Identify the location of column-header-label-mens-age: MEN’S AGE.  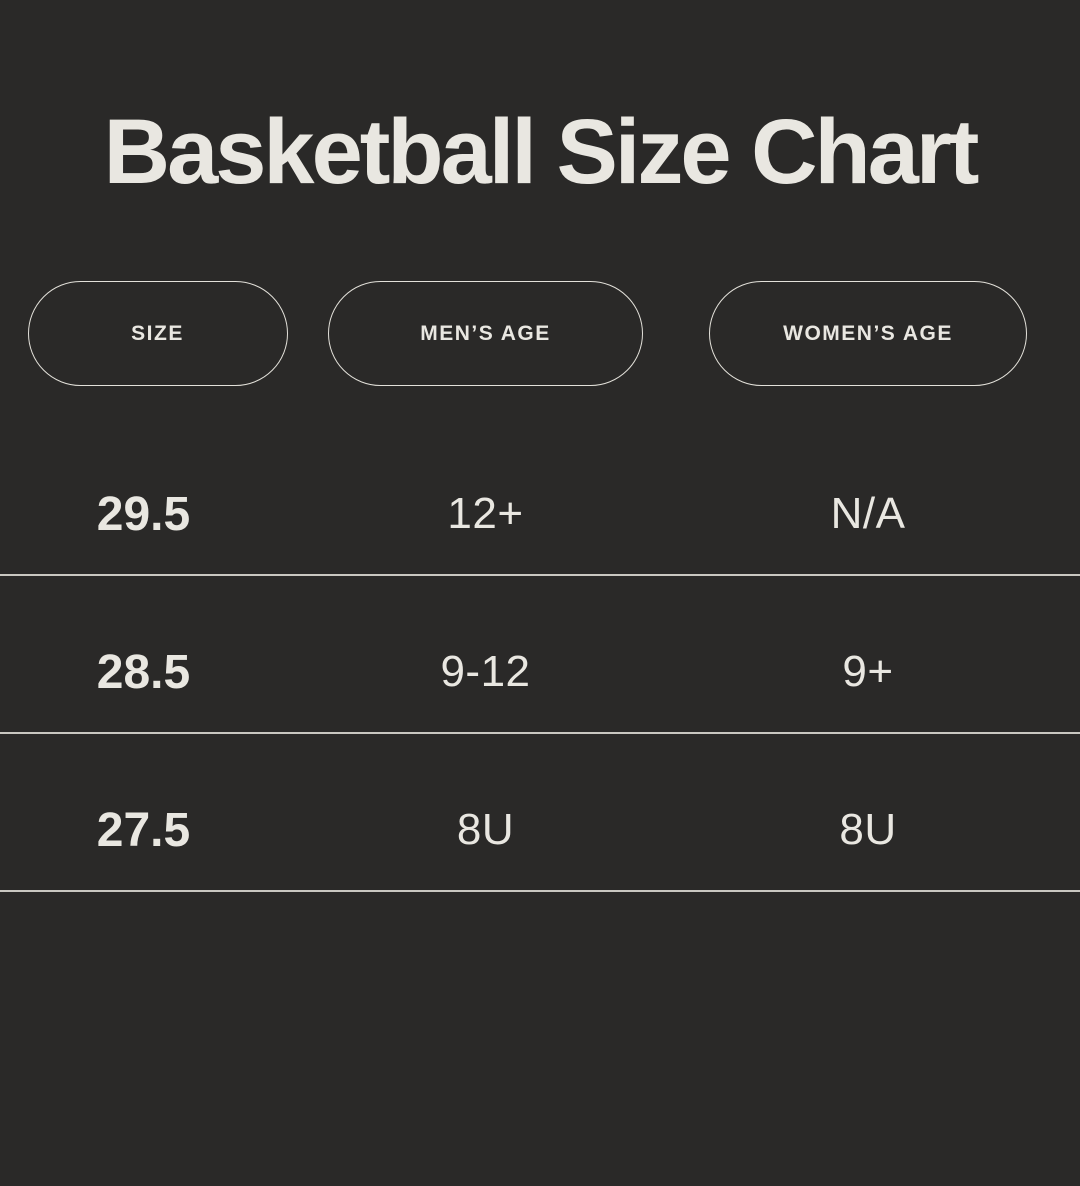
(485, 333).